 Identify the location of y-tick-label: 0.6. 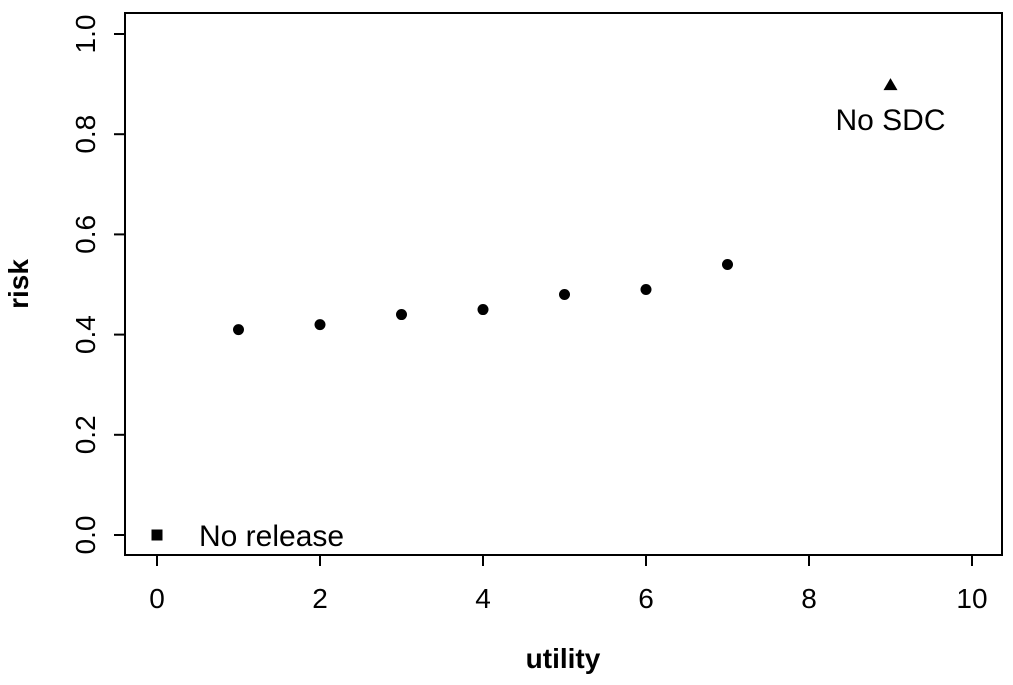
(85, 234).